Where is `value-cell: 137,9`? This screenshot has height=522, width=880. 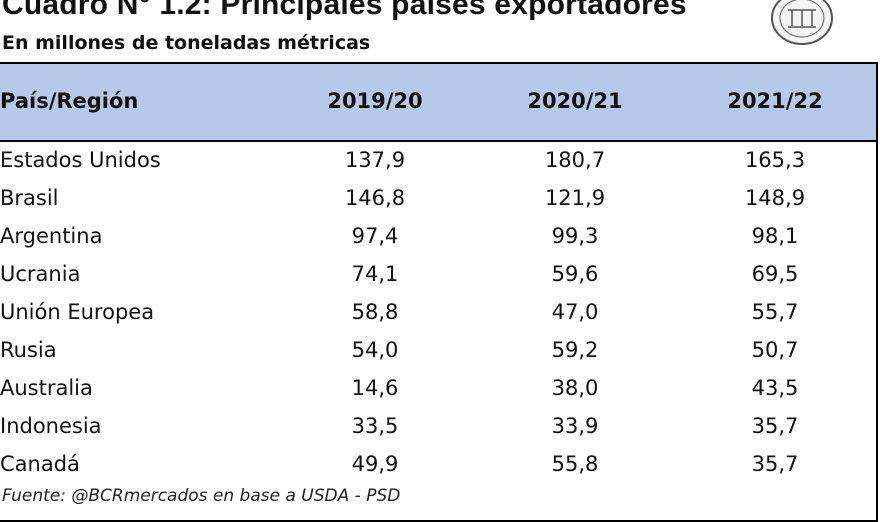 value-cell: 137,9 is located at coordinates (375, 160).